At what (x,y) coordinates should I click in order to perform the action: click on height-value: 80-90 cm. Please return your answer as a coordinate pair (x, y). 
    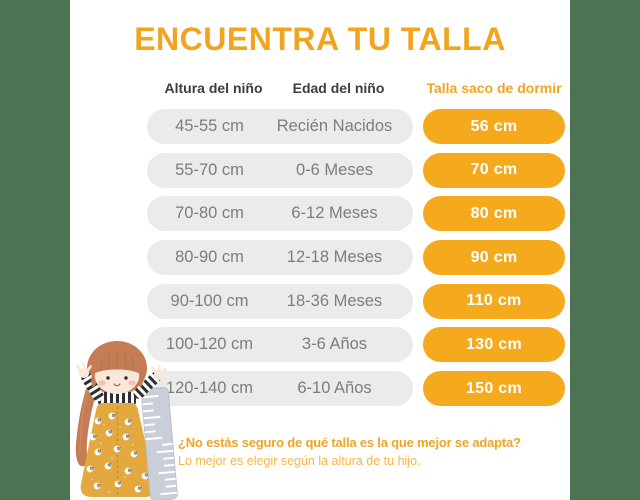
    Looking at the image, I should click on (209, 257).